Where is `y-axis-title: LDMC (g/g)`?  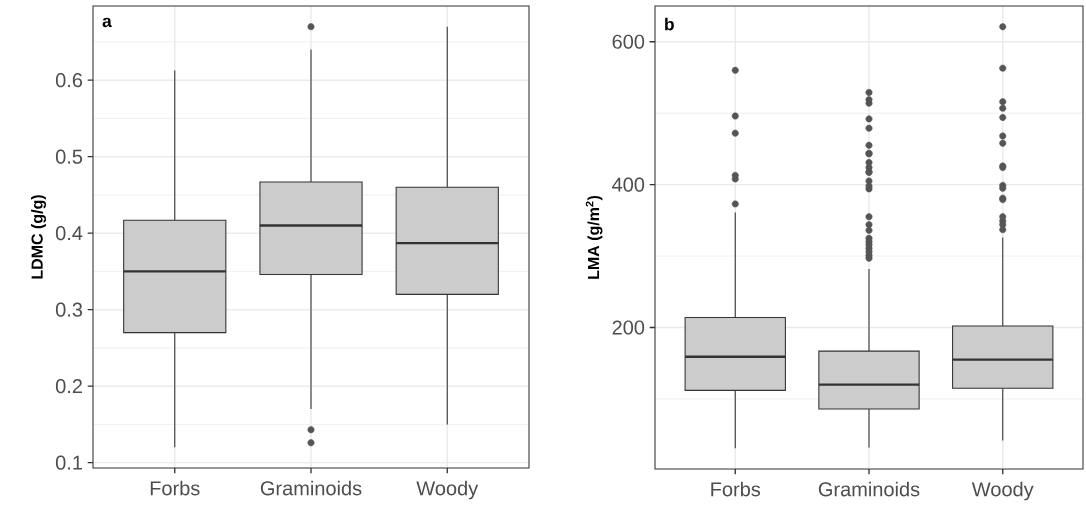
y-axis-title: LDMC (g/g) is located at coordinates (38, 237).